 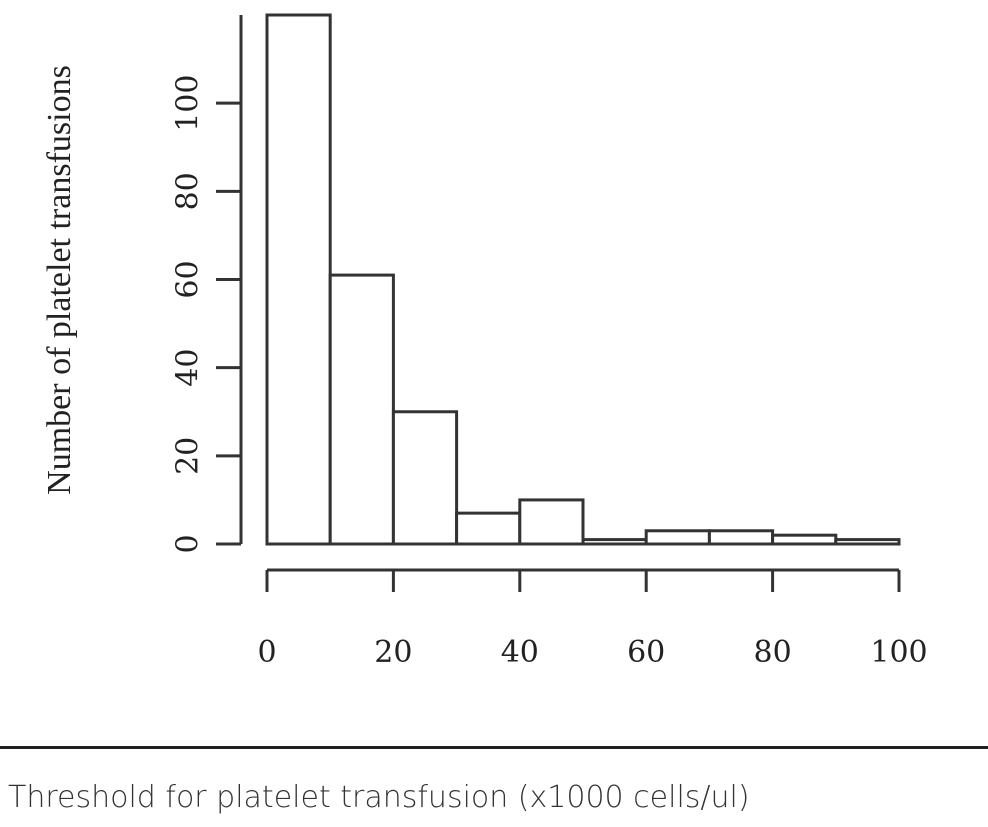 I want to click on x-tick-label: 100, so click(x=898, y=652).